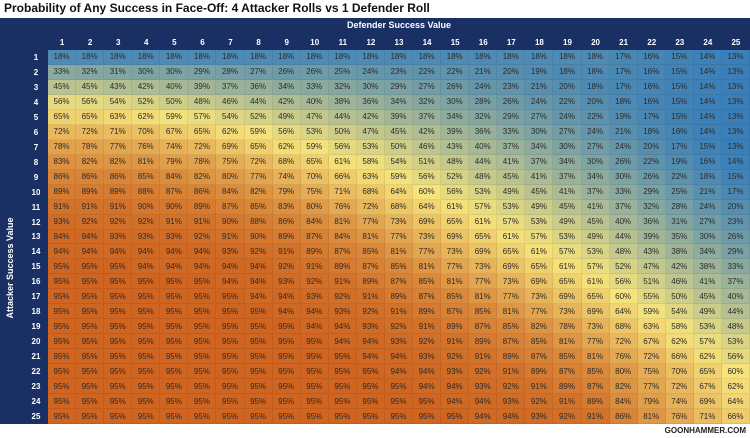 Image resolution: width=750 pixels, height=438 pixels. I want to click on heatmap-cell: 19%, so click(539, 72).